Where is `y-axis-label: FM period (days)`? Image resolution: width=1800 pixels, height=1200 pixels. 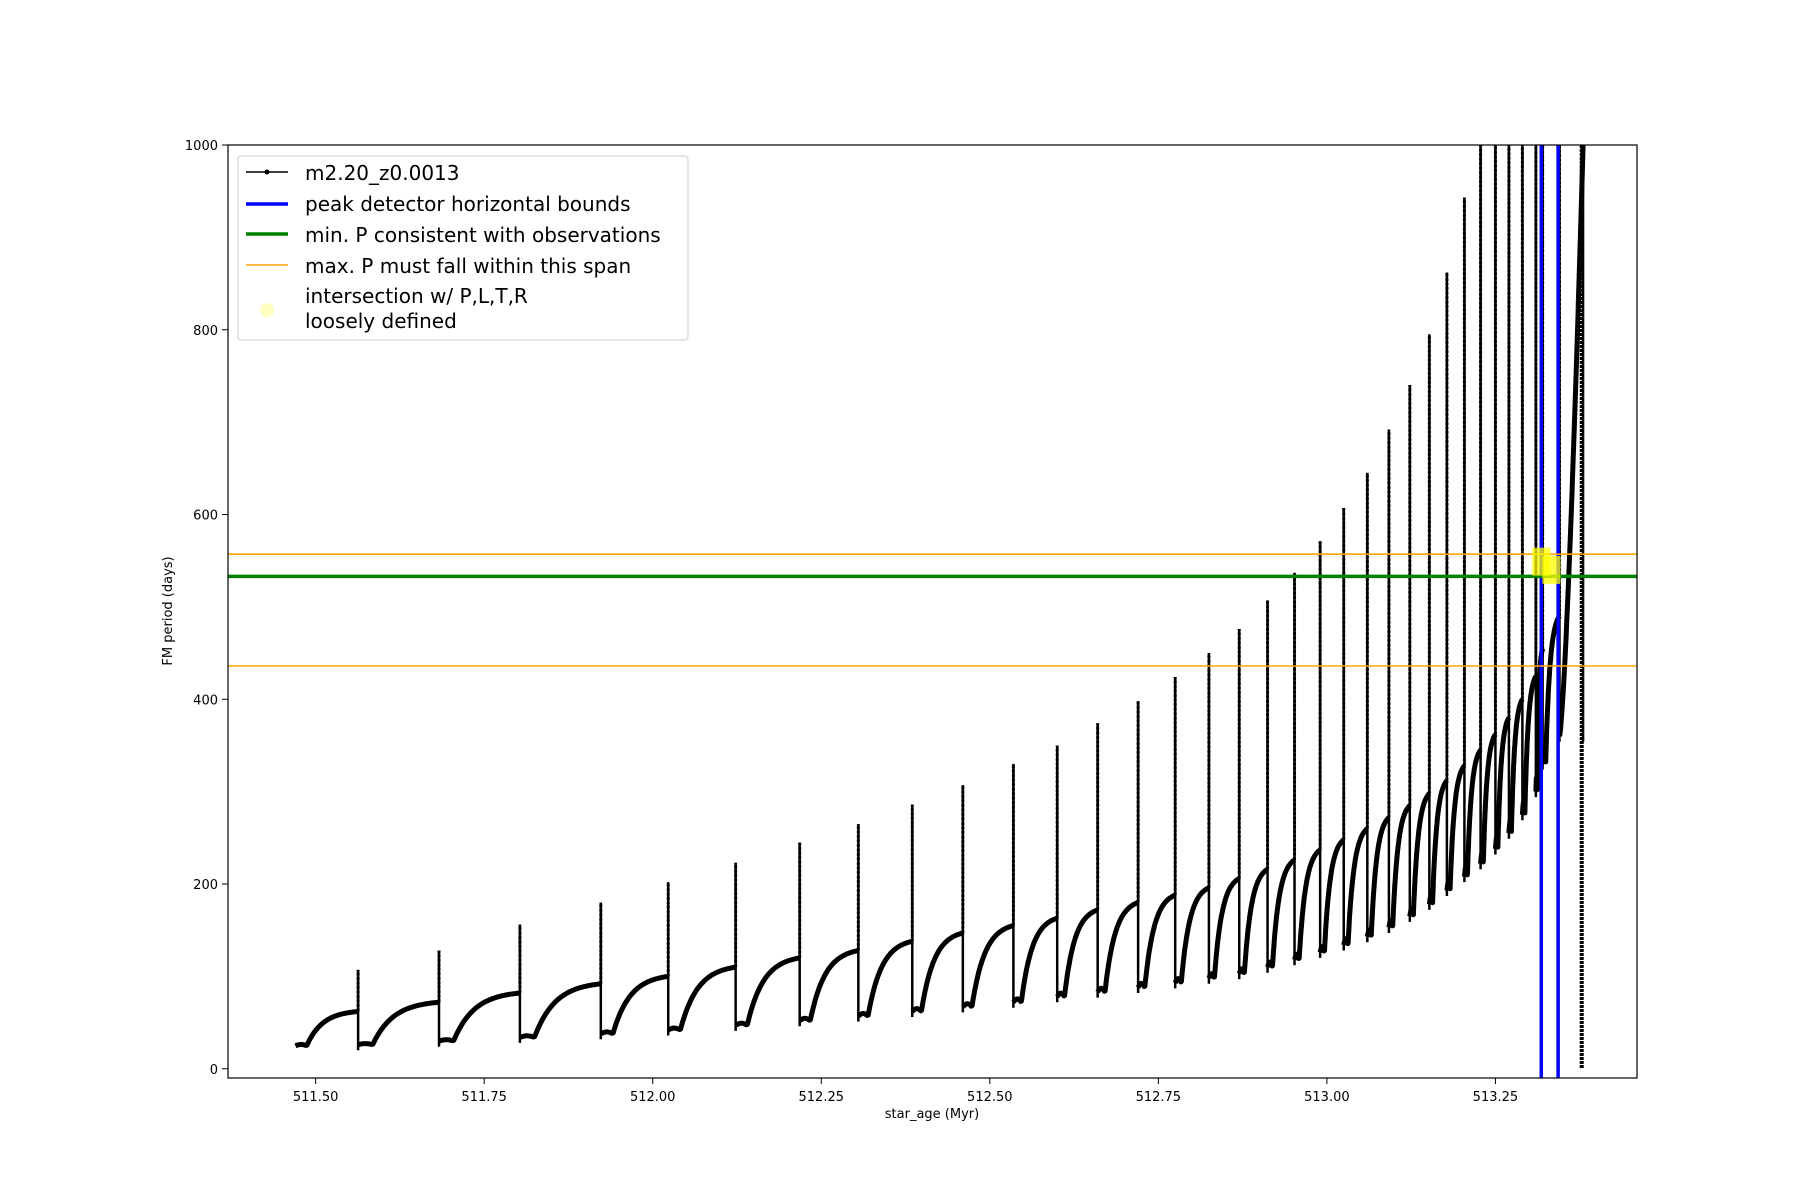
y-axis-label: FM period (days) is located at coordinates (168, 610).